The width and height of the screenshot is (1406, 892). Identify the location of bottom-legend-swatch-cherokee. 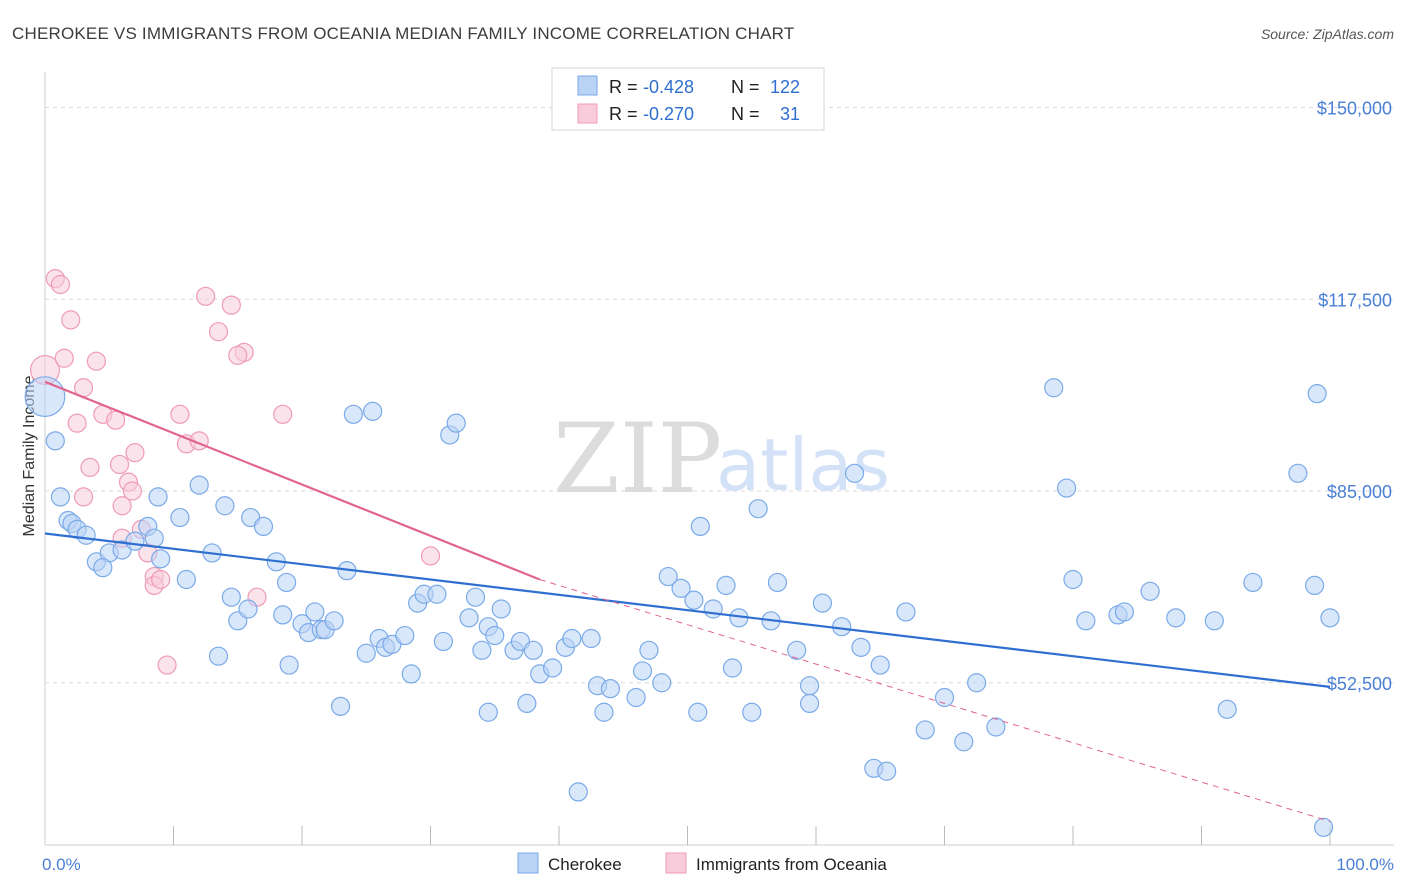
(528, 863).